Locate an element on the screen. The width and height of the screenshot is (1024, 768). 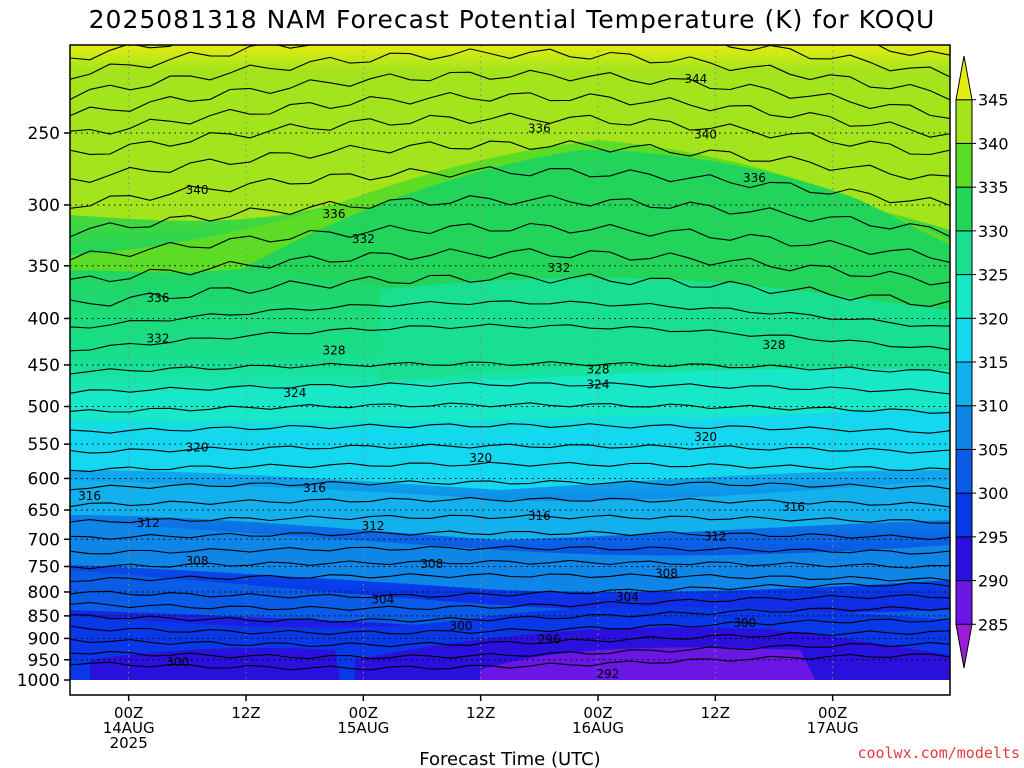
contour-label-text: 300 is located at coordinates (177, 662).